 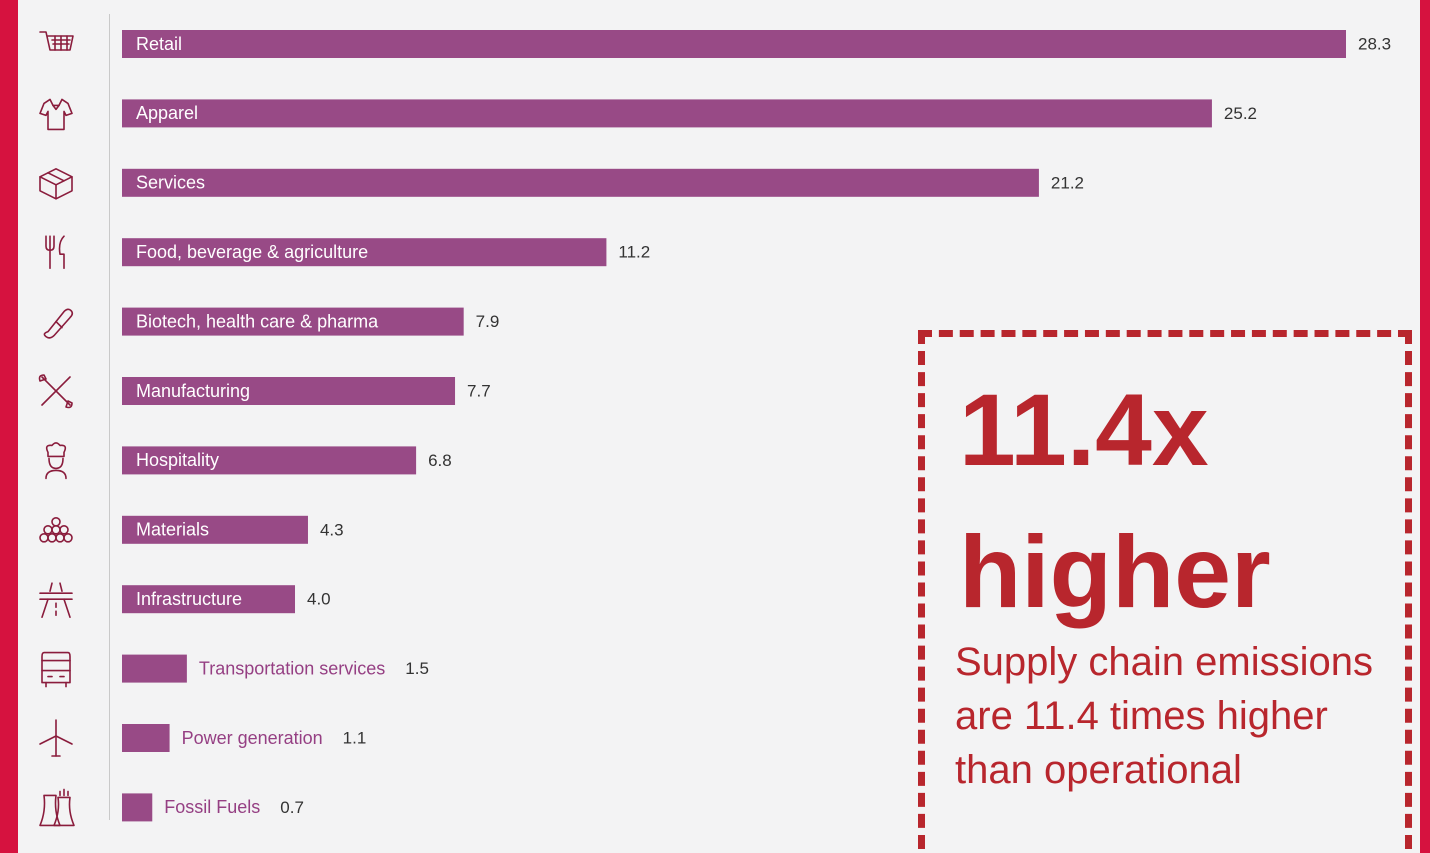 What do you see at coordinates (56, 529) in the screenshot?
I see `stacked-pipes-icon` at bounding box center [56, 529].